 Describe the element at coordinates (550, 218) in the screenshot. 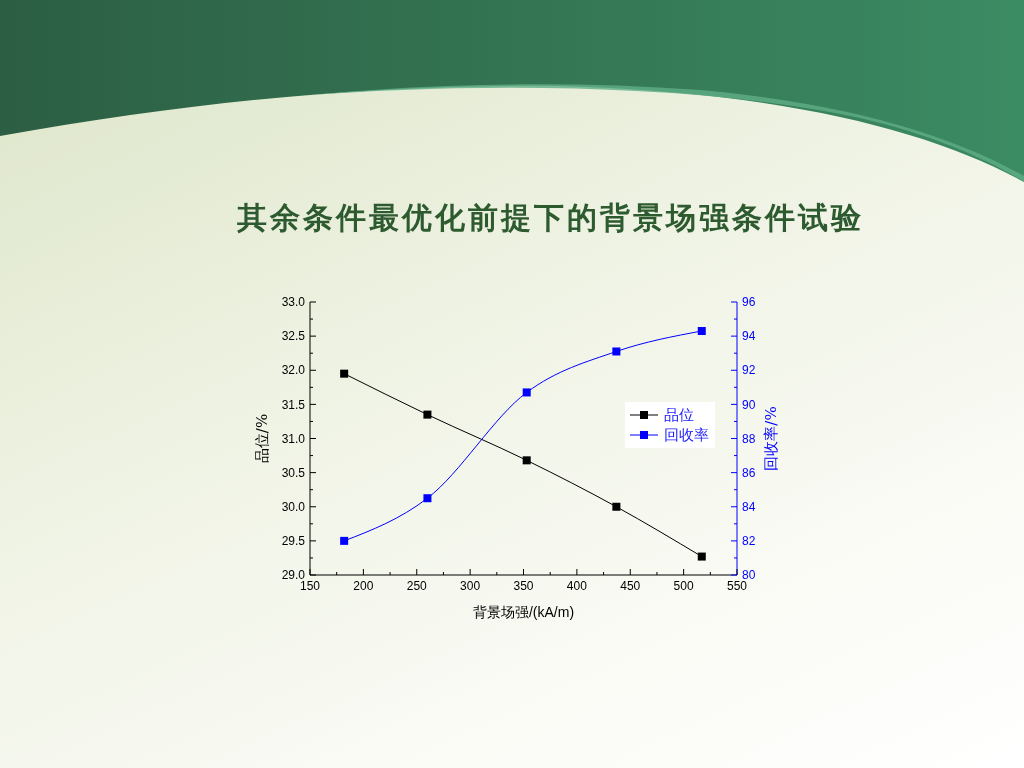

I see `chart-title: 其余条件最优化前提下的背景场强条件试验` at that location.